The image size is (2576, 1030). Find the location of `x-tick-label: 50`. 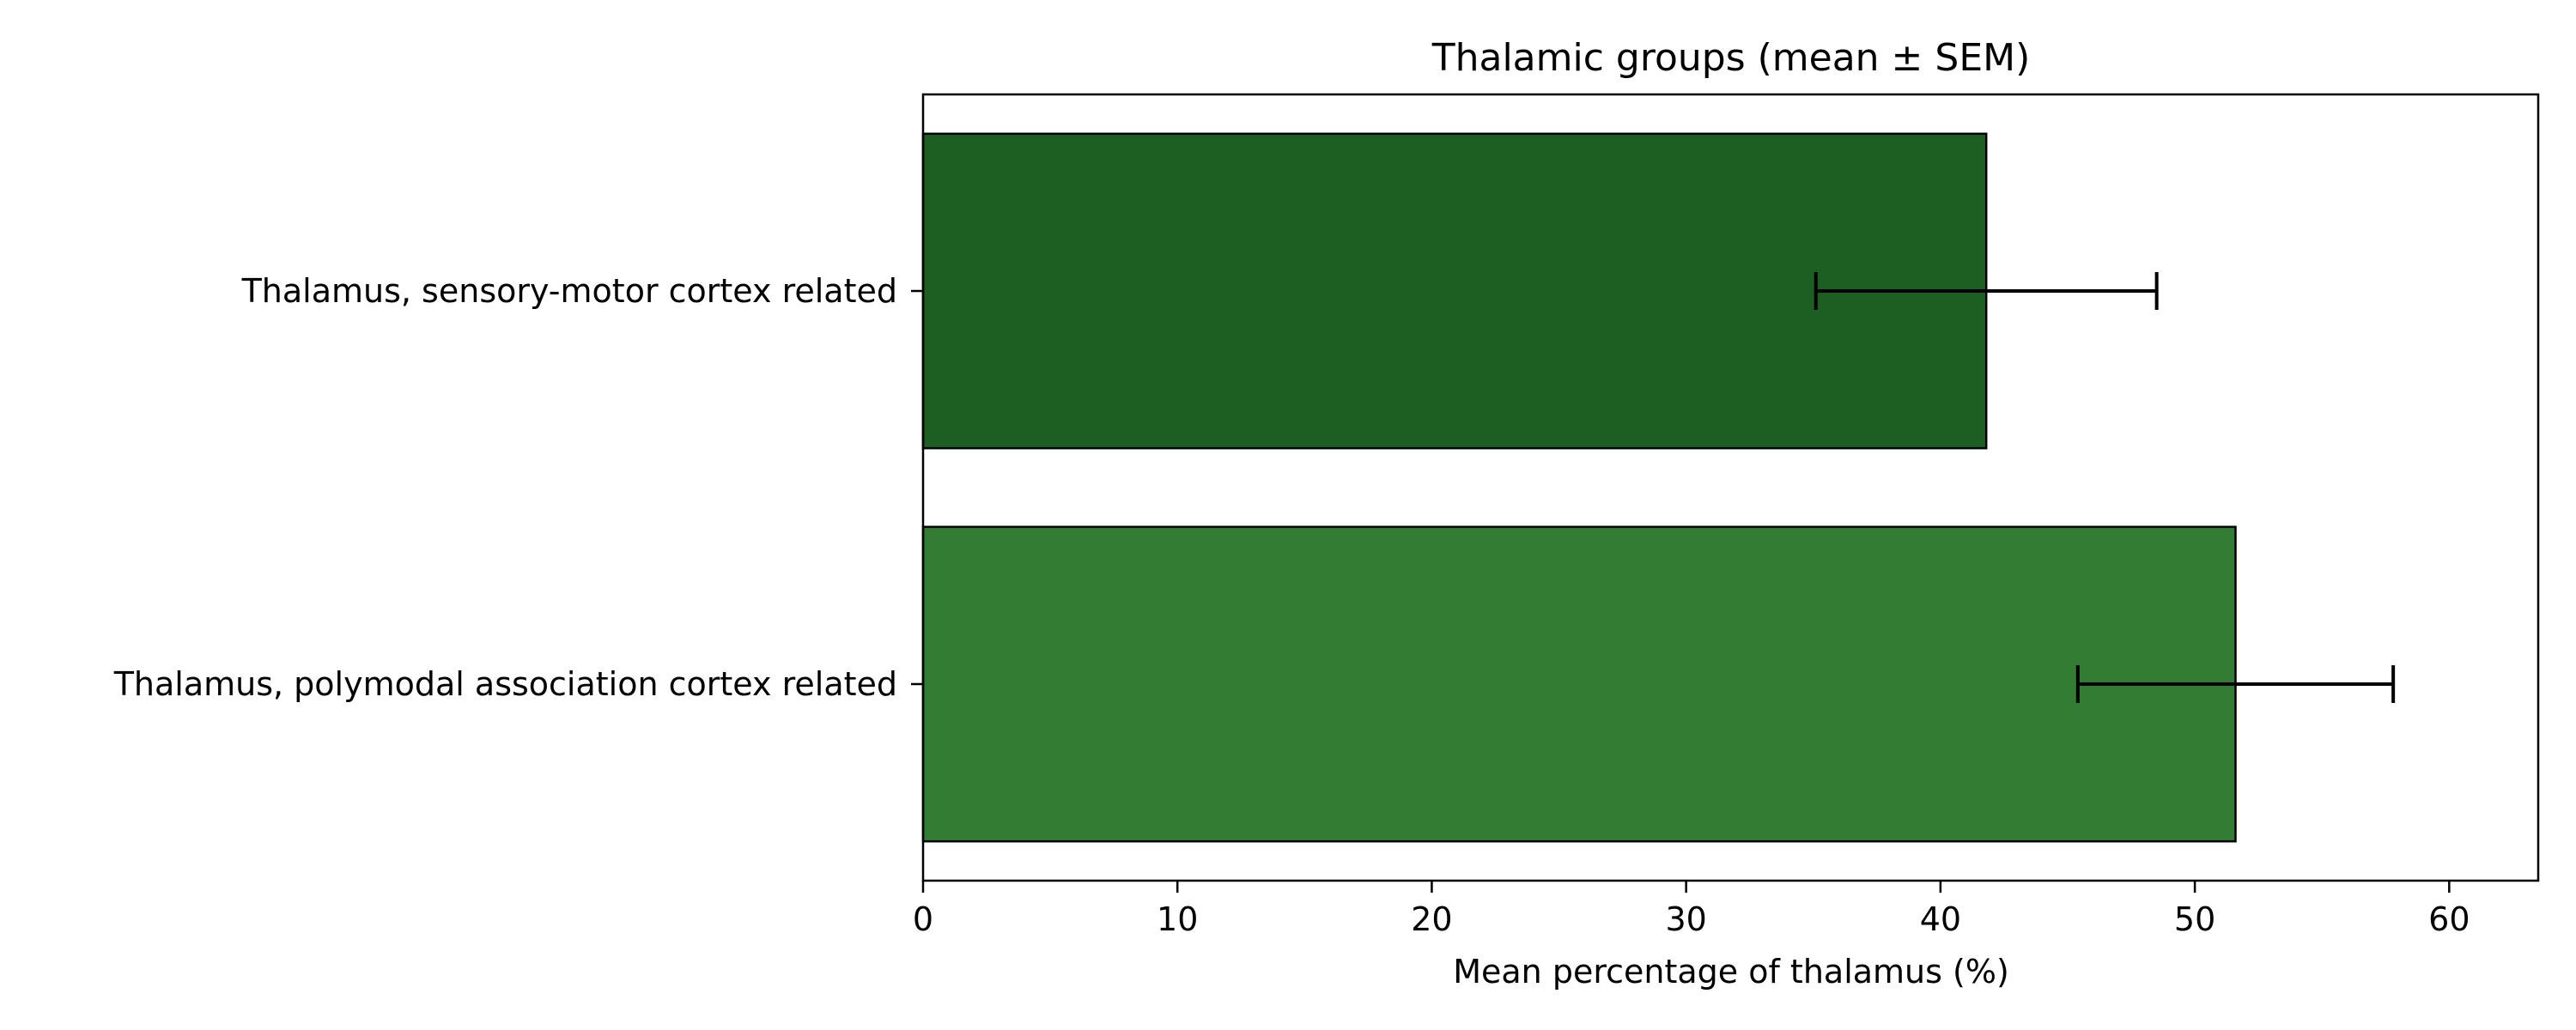

x-tick-label: 50 is located at coordinates (2194, 919).